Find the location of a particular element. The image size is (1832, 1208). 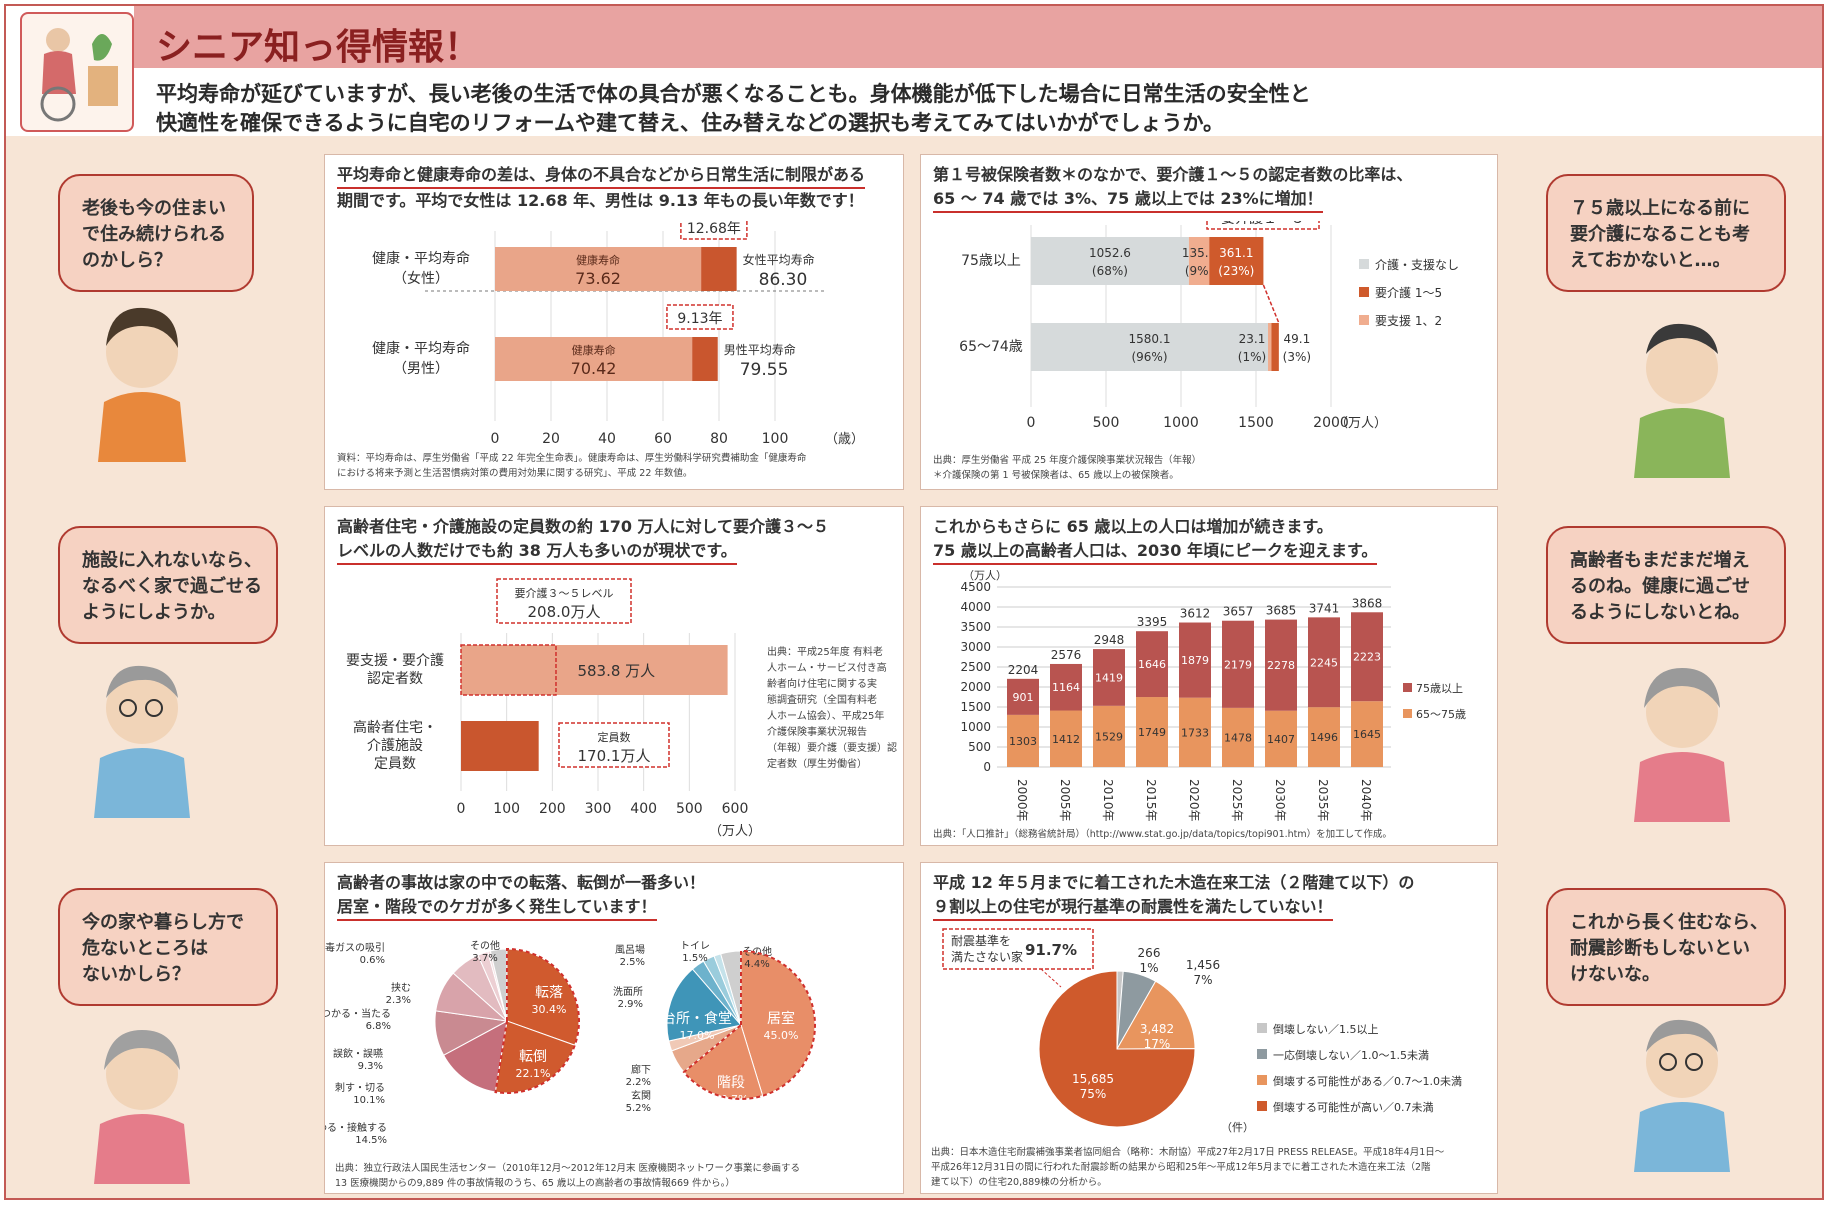

y-tick-label: 2500 is located at coordinates (975, 667).